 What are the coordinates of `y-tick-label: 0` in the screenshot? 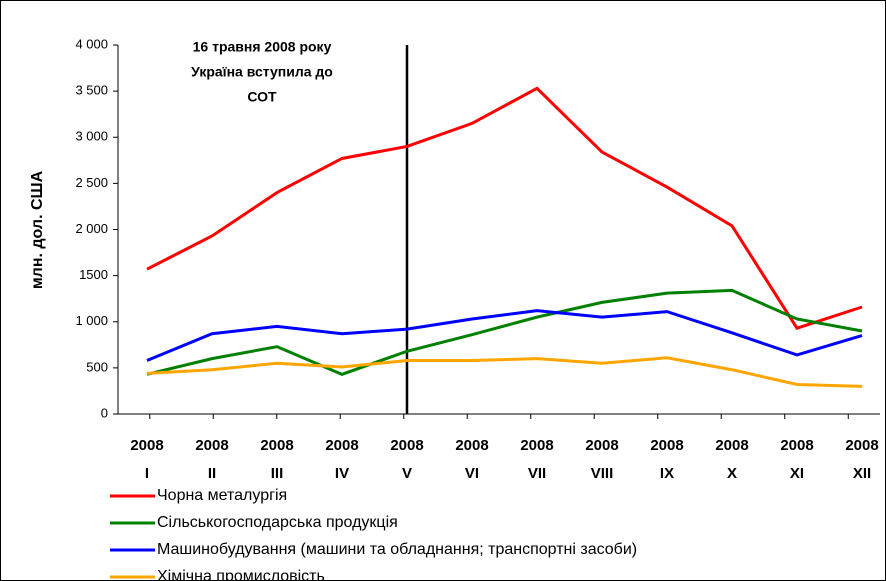 It's located at (104, 412).